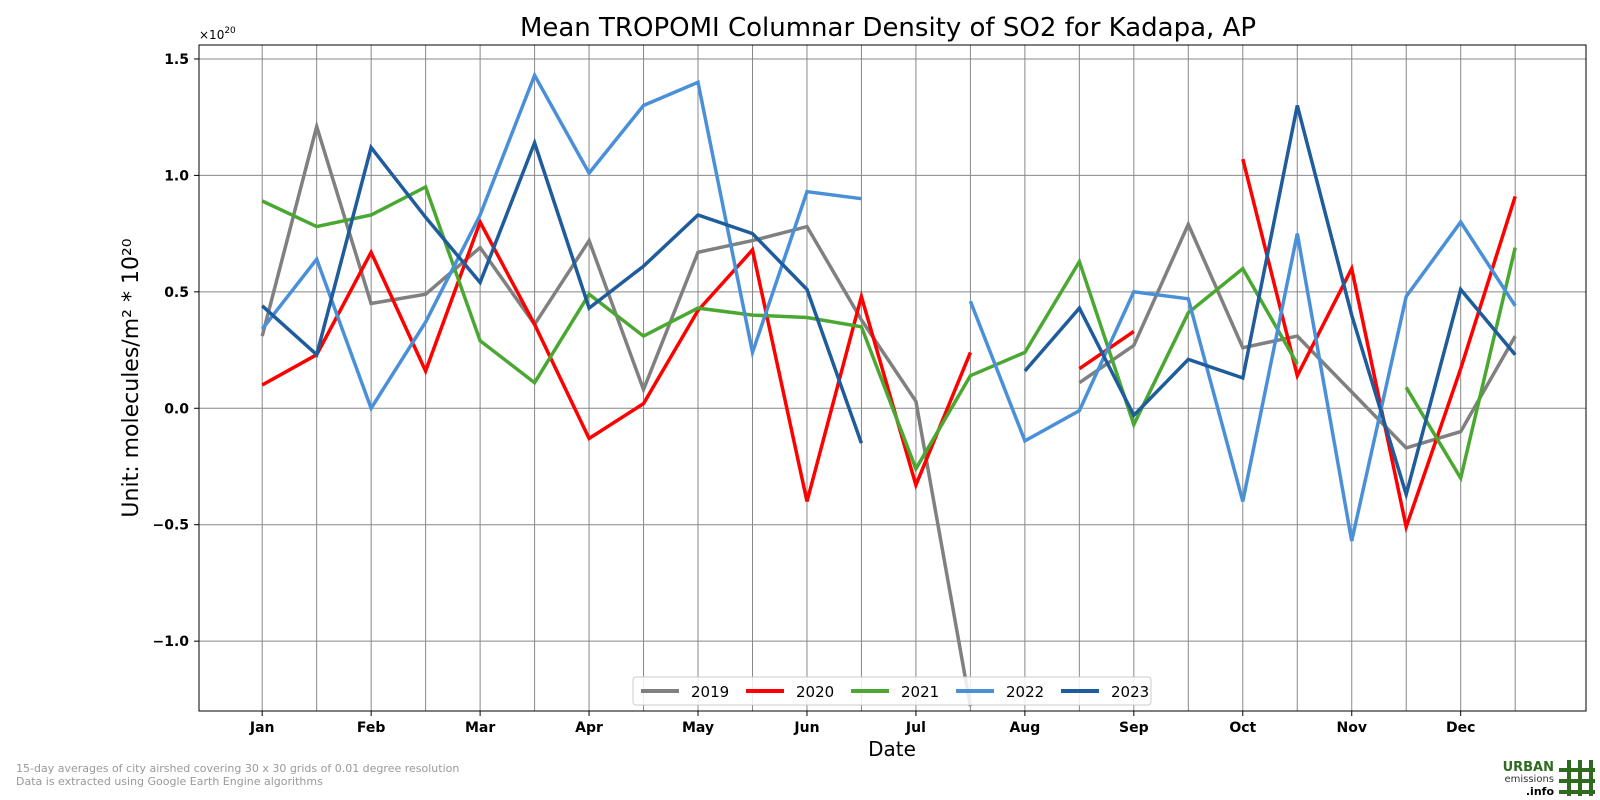 The width and height of the screenshot is (1600, 800). What do you see at coordinates (1540, 791) in the screenshot?
I see `logo-text-info: .info` at bounding box center [1540, 791].